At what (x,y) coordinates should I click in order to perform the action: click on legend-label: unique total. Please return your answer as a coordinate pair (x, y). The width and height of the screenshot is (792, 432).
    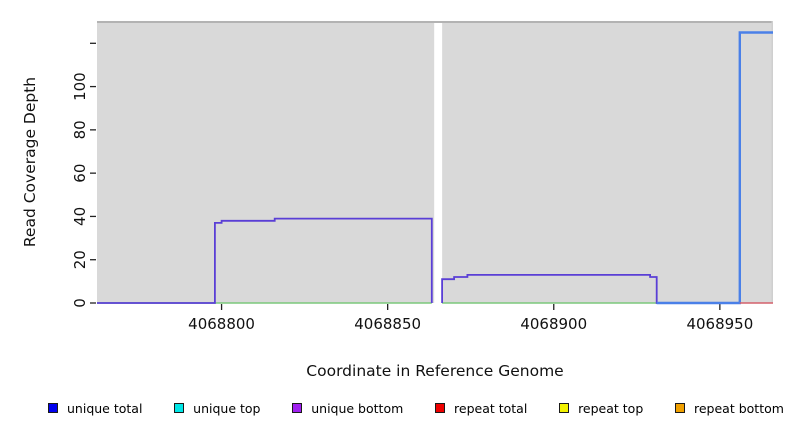
    Looking at the image, I should click on (105, 408).